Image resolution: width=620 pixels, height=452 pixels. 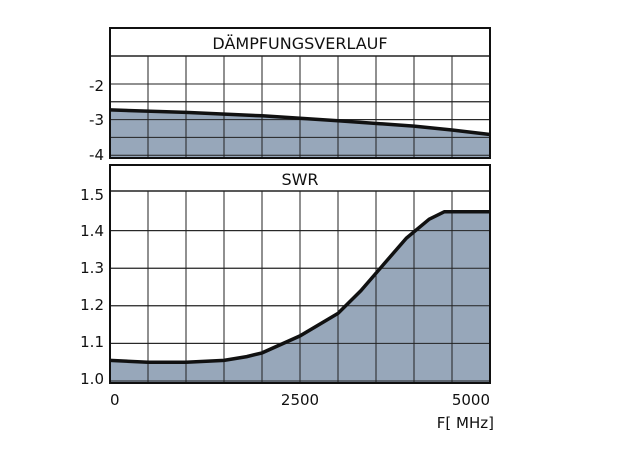 What do you see at coordinates (465, 423) in the screenshot?
I see `x-axis-label: F[ MHz]` at bounding box center [465, 423].